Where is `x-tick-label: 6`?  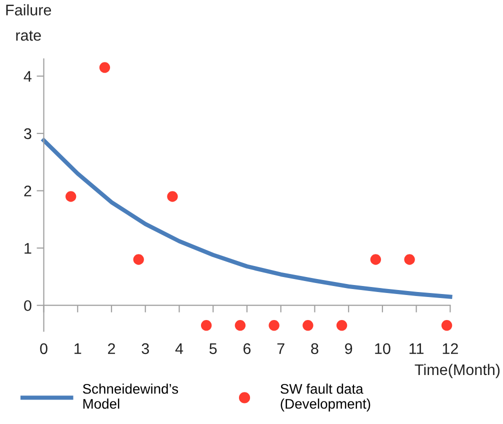 x-tick-label: 6 is located at coordinates (247, 348).